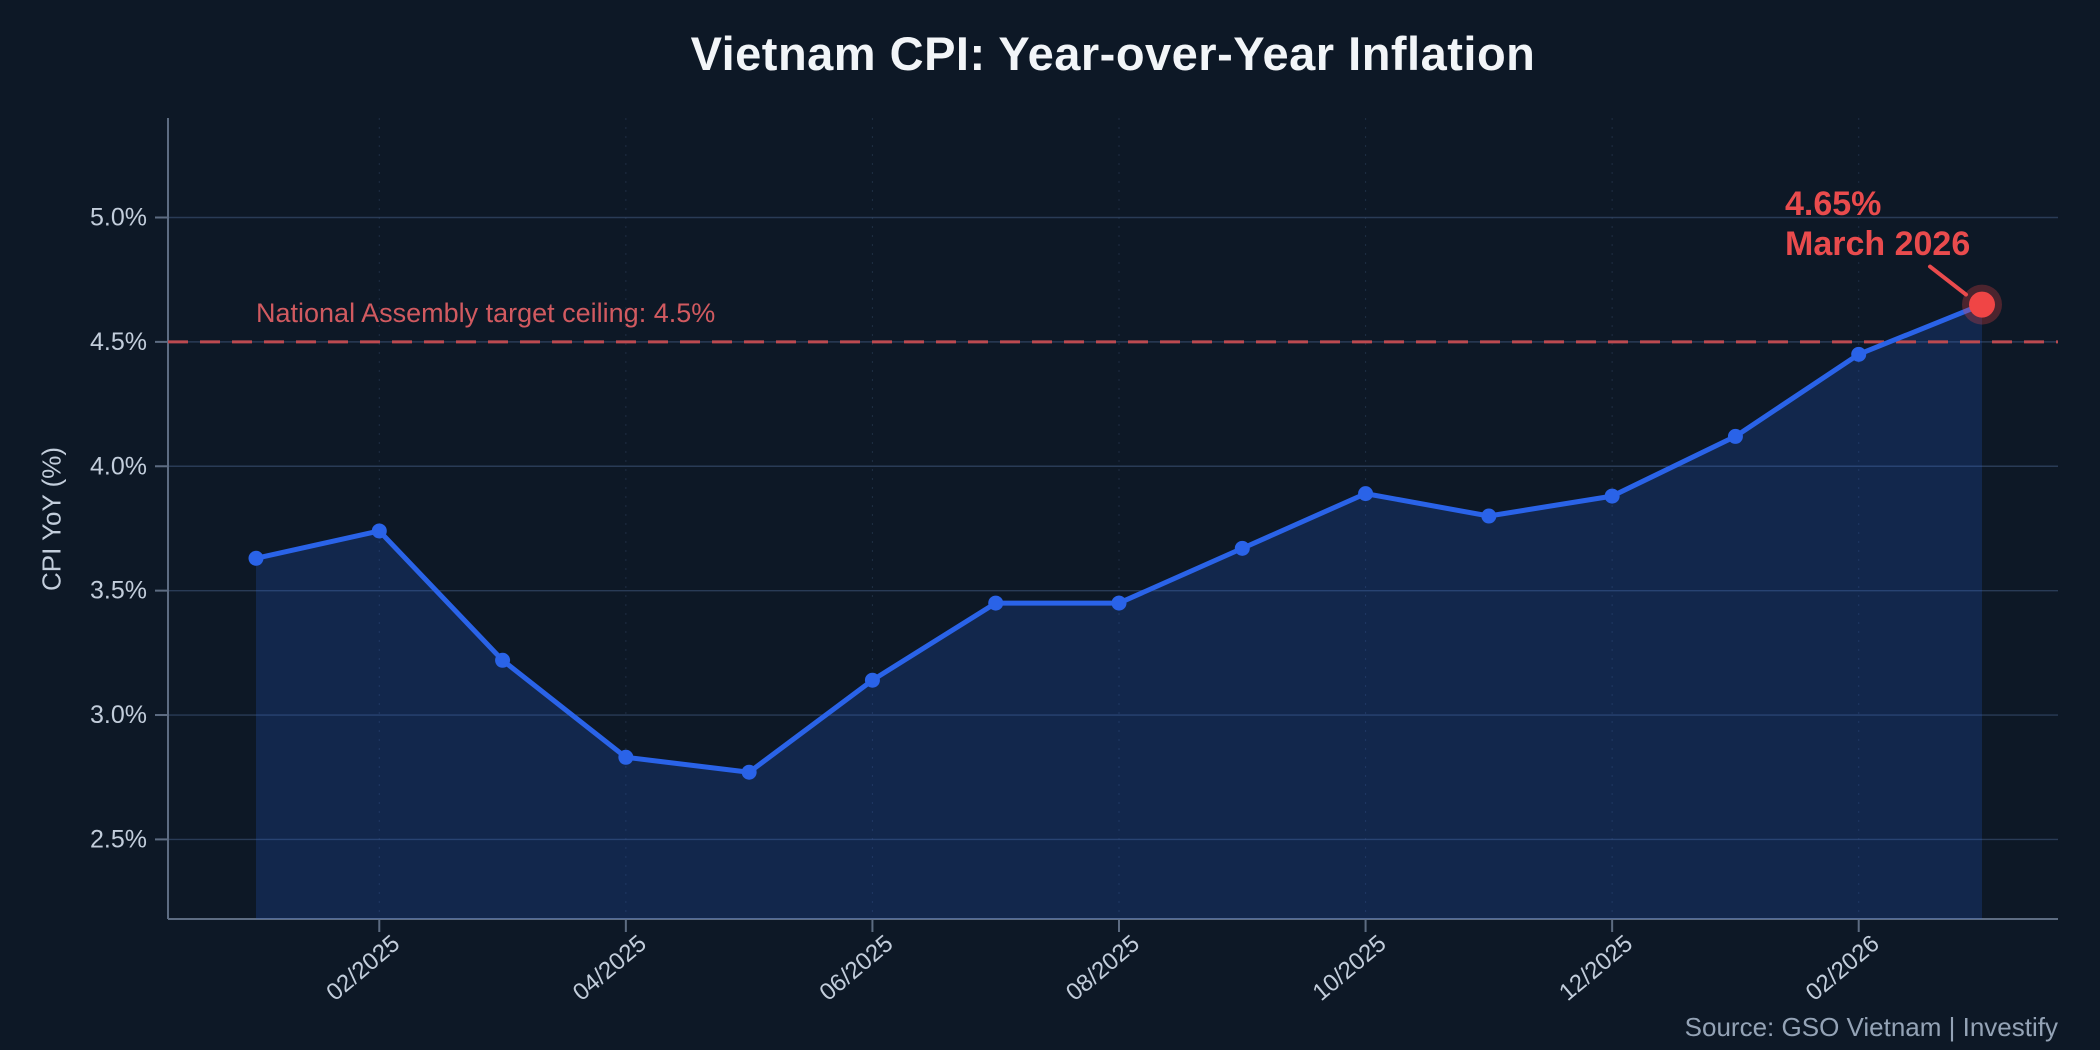 This screenshot has height=1050, width=2100. I want to click on y-tick-label: 5.0%, so click(118, 218).